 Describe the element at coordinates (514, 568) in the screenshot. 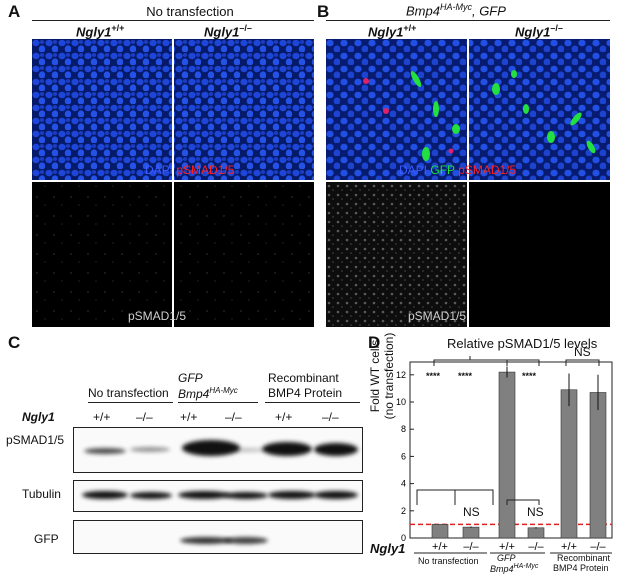

I see `chart-group-2-line2: Bmp4HA-Myc` at that location.